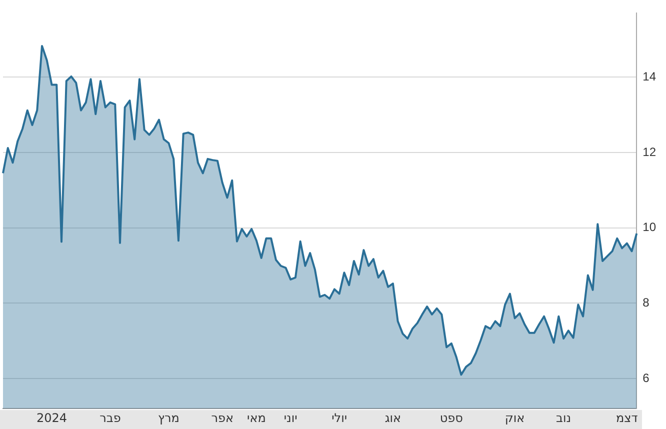  Describe the element at coordinates (393, 417) in the screenshot. I see `x-tick-label: אוג` at that location.